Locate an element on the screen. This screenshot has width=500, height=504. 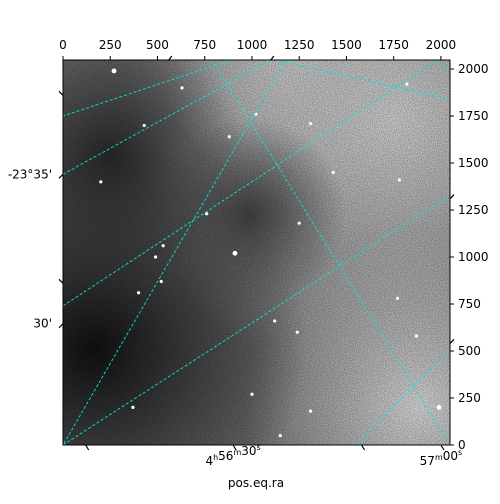
top-tick-label-3: 750 is located at coordinates (204, 45).